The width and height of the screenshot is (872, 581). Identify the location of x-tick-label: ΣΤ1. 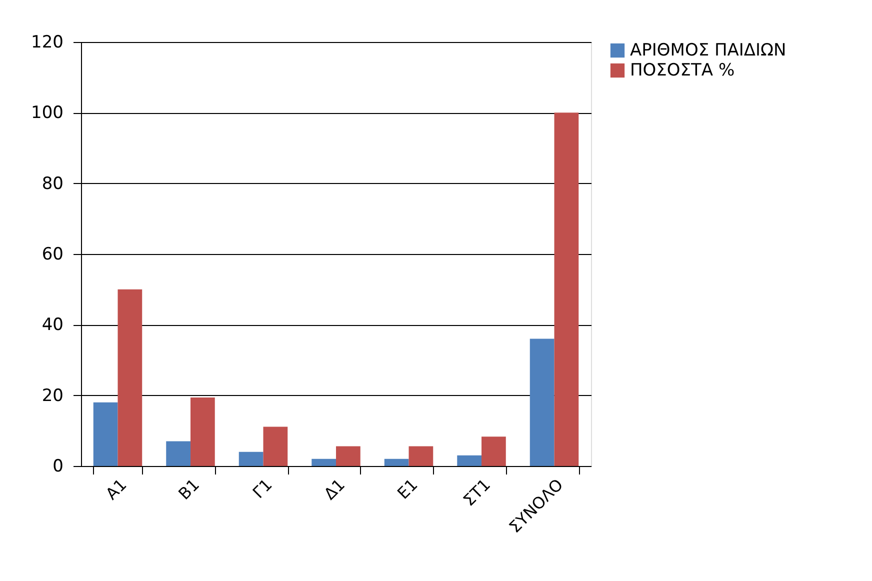
(476, 492).